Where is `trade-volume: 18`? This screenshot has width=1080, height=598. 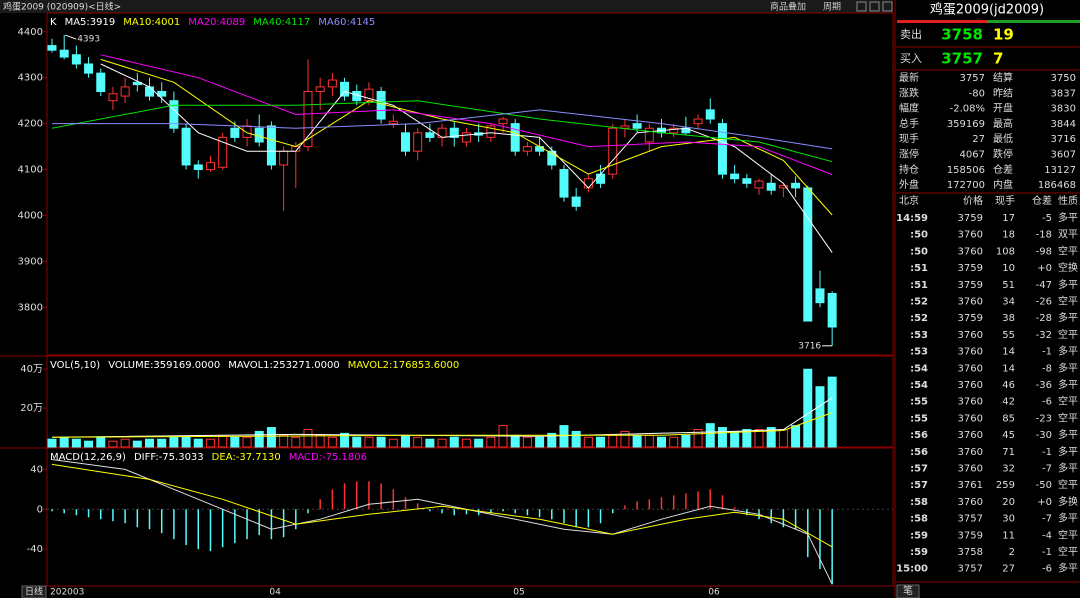
trade-volume: 18 is located at coordinates (1008, 235).